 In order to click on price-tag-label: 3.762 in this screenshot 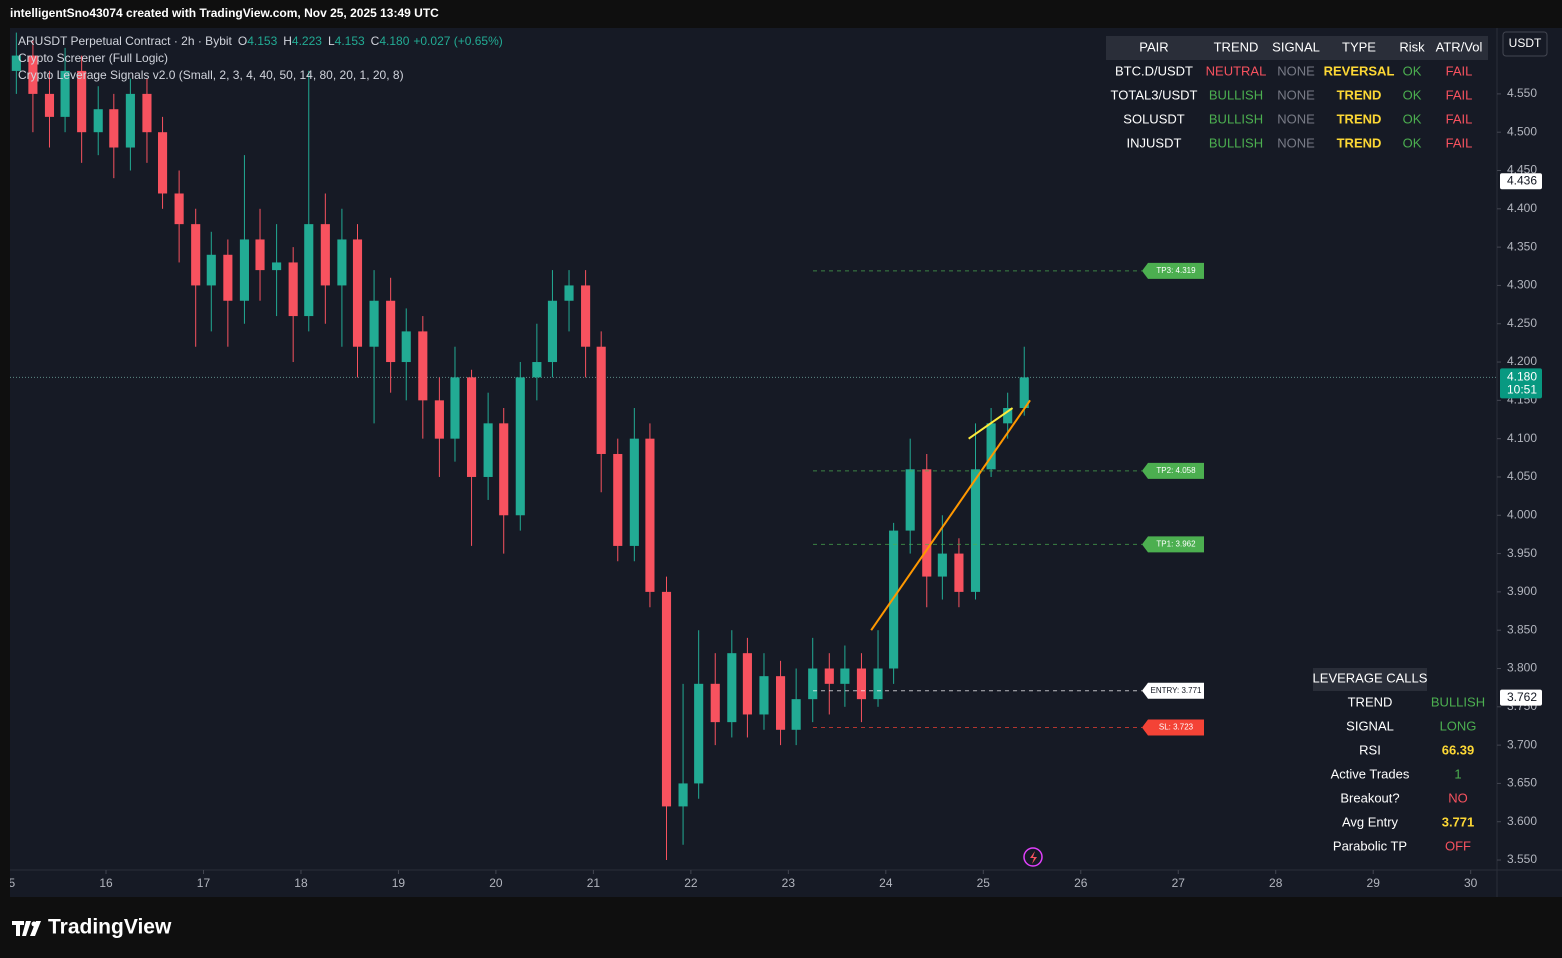, I will do `click(1522, 697)`.